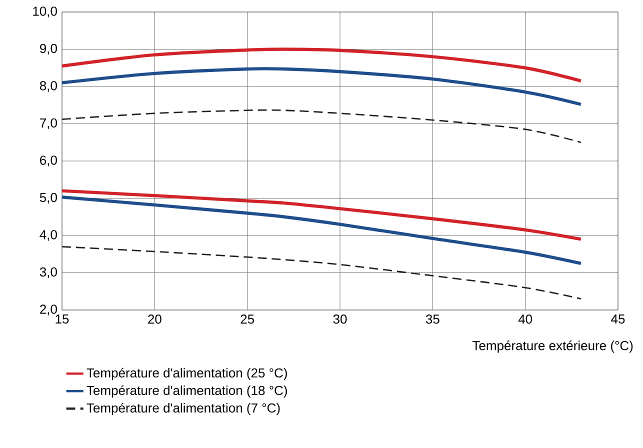  What do you see at coordinates (525, 319) in the screenshot?
I see `x-tick-label: 40` at bounding box center [525, 319].